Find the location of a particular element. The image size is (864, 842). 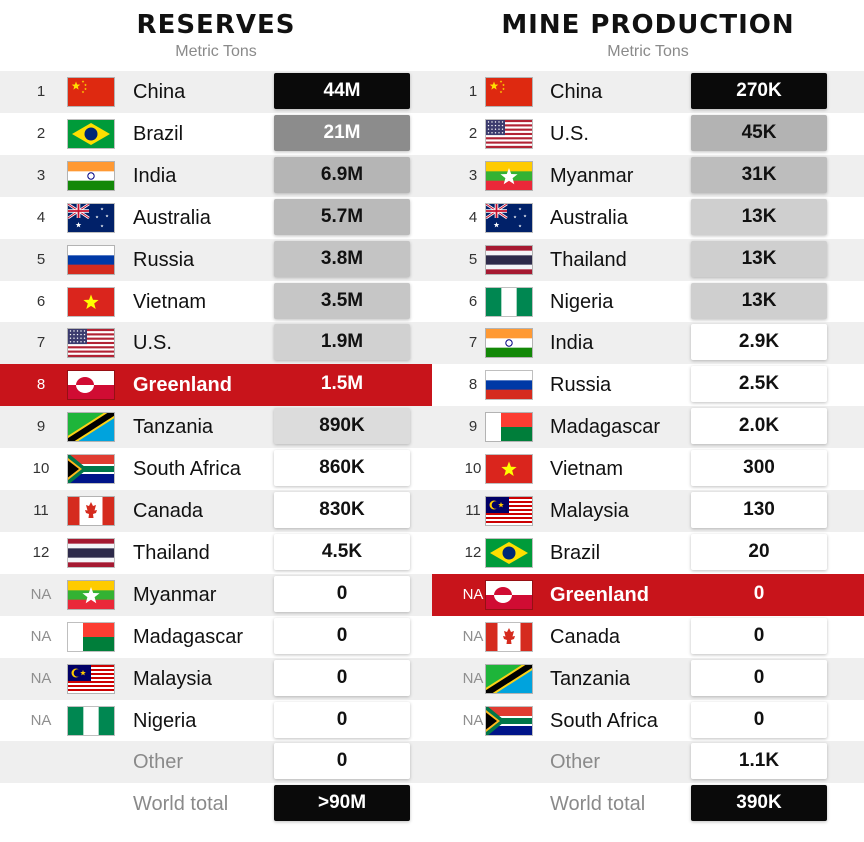

rank-label: 7 is located at coordinates (41, 343).